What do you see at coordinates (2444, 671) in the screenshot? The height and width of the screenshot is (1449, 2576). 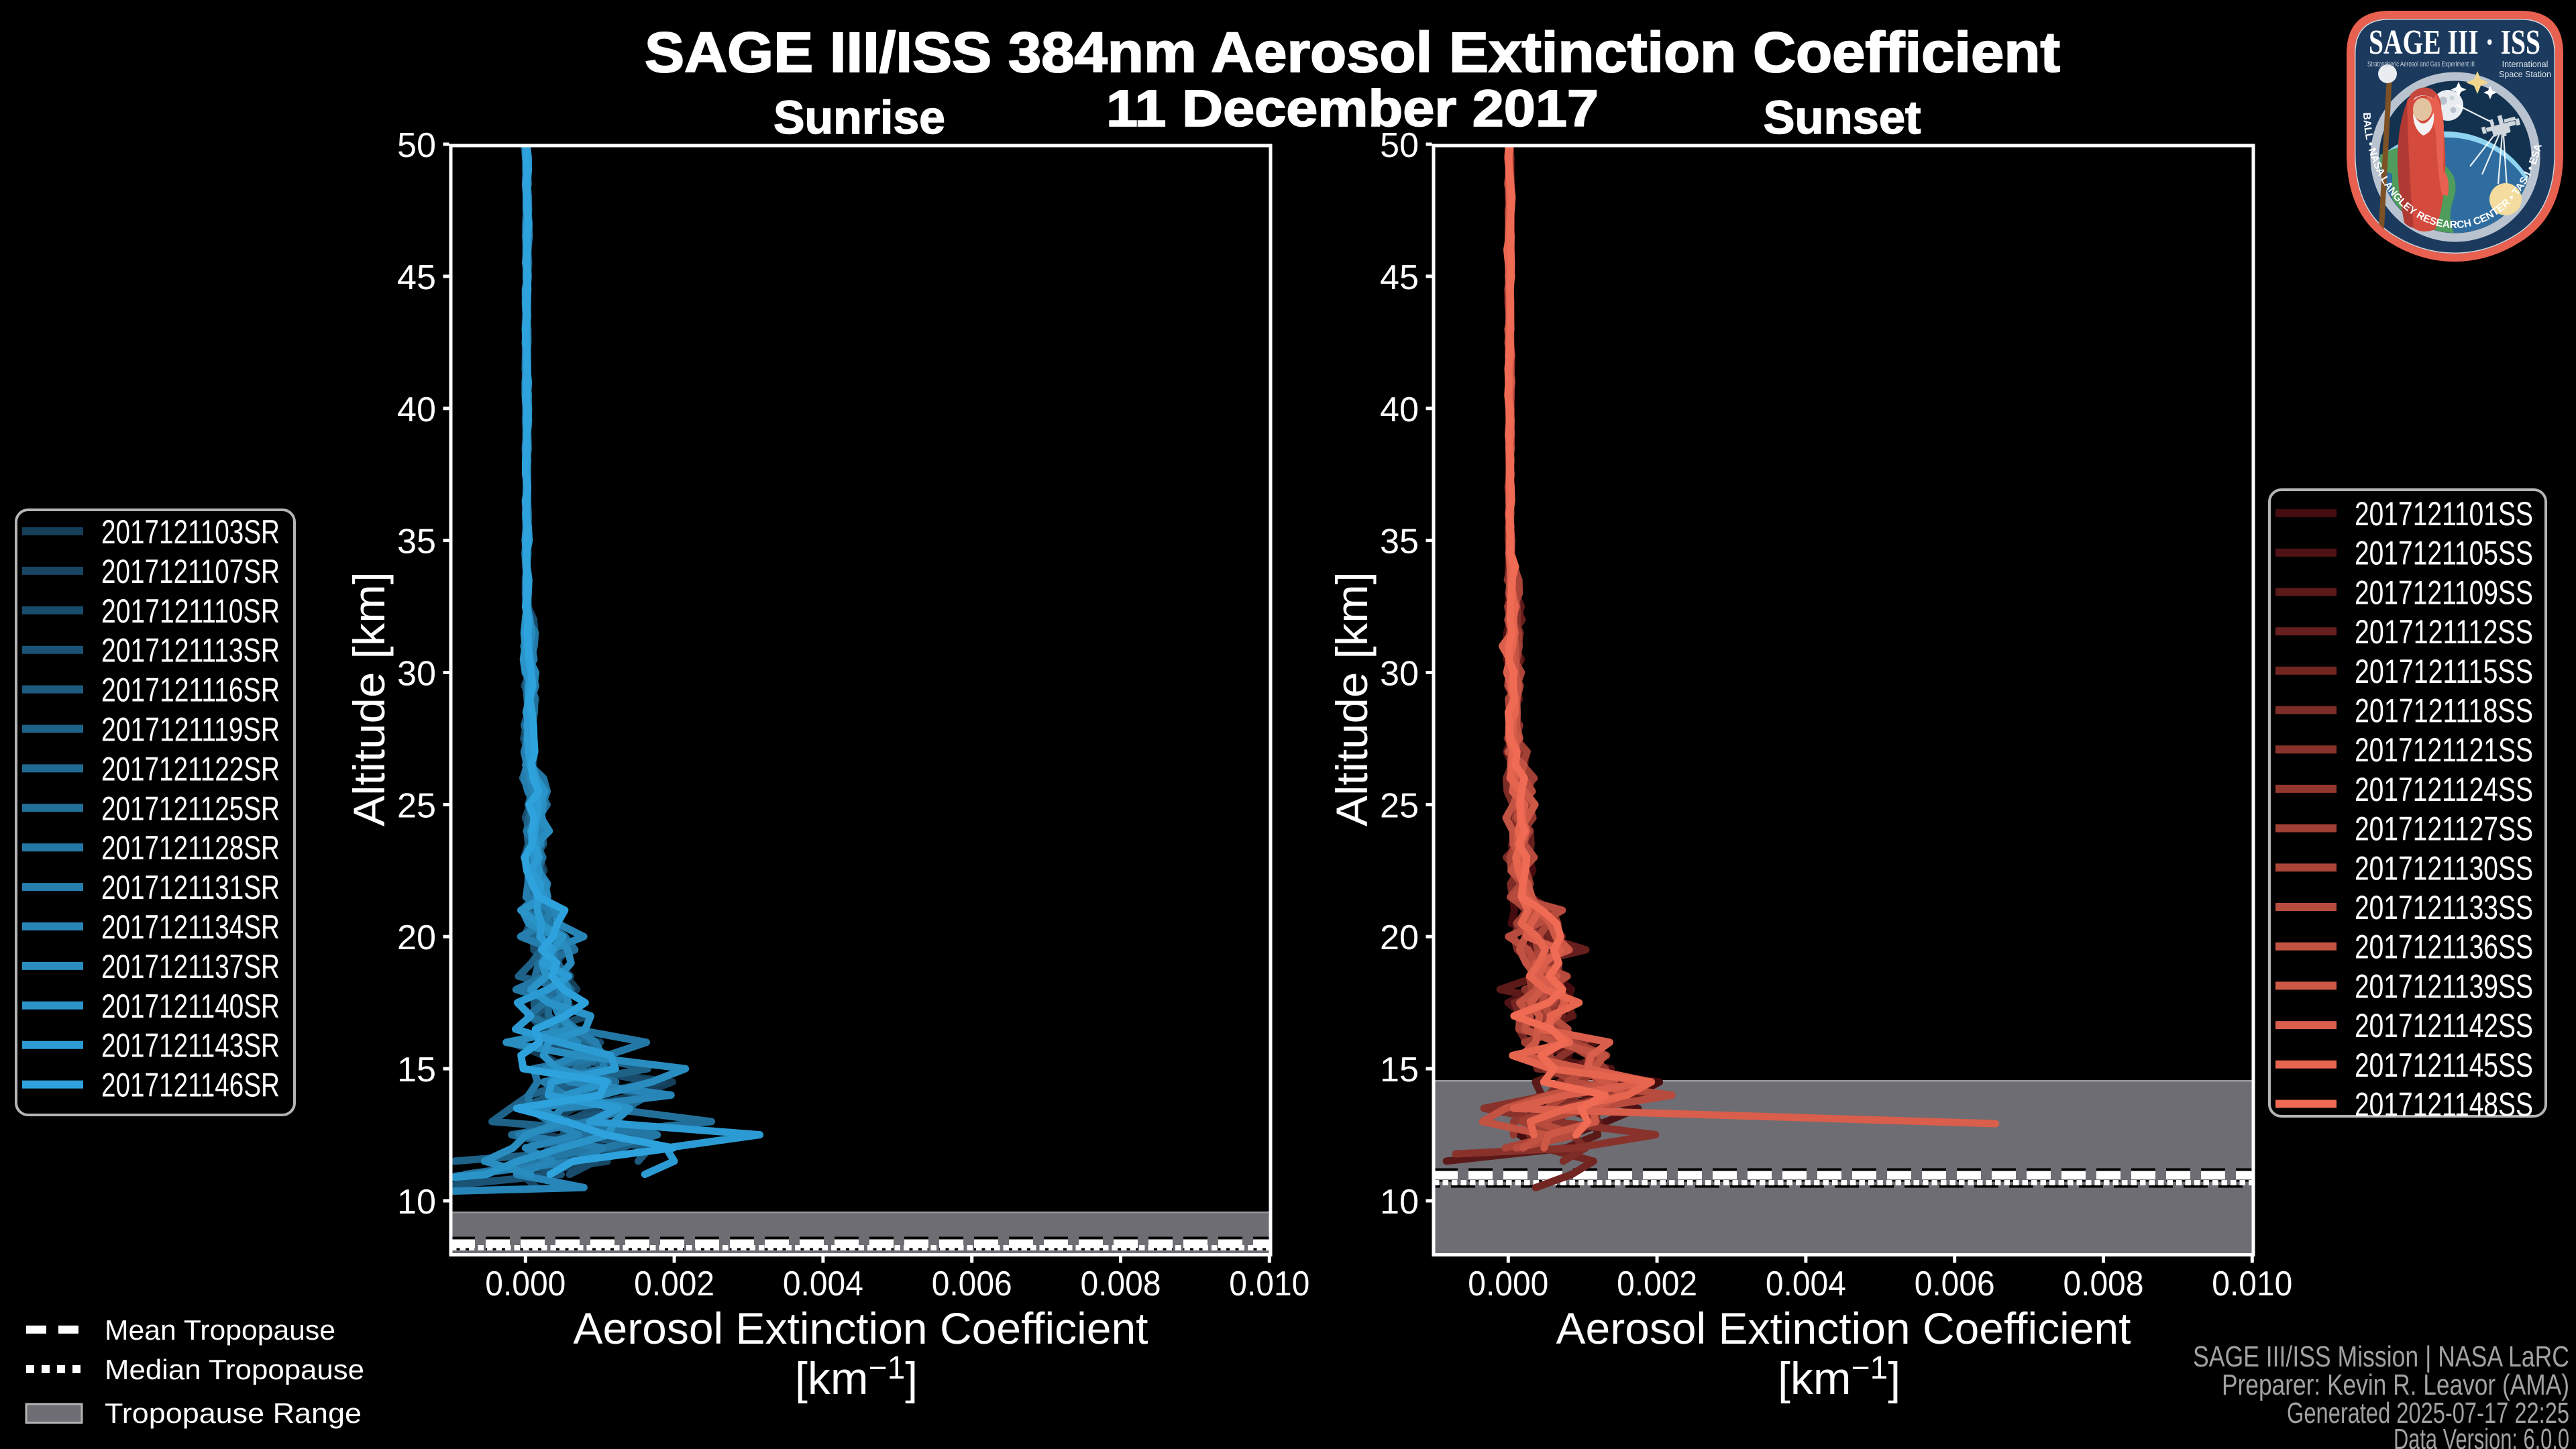 I see `svg-text: 2017121115SS` at bounding box center [2444, 671].